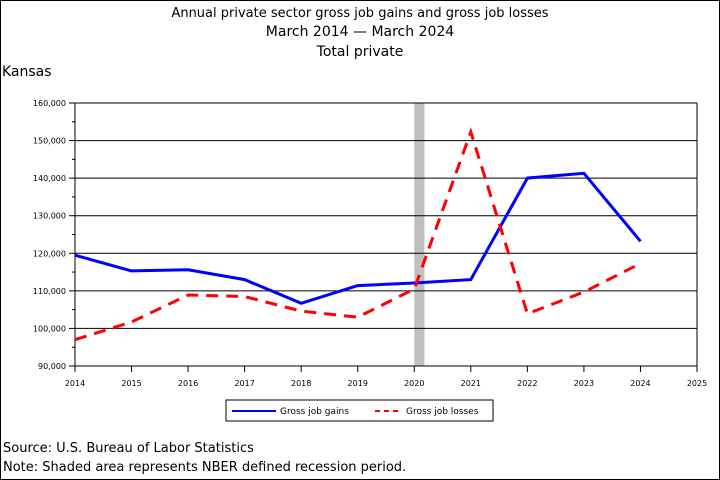 The image size is (720, 480). What do you see at coordinates (358, 383) in the screenshot?
I see `x-tick-label: 2019` at bounding box center [358, 383].